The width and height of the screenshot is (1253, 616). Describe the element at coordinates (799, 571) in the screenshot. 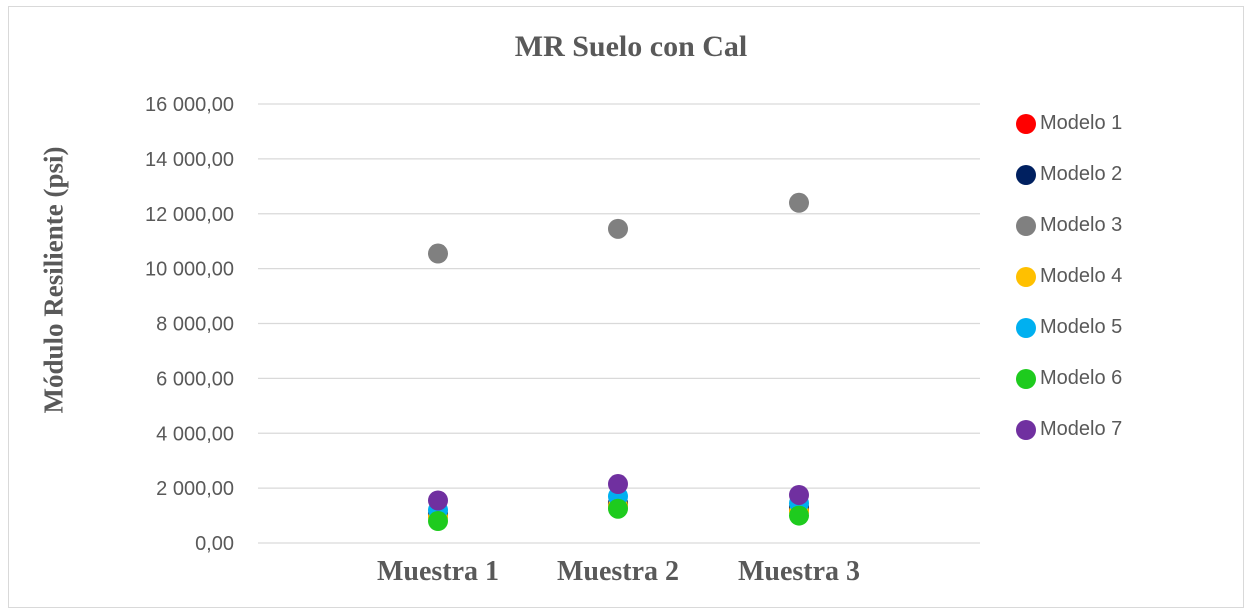

I see `x-category-label: Muestra 3` at that location.